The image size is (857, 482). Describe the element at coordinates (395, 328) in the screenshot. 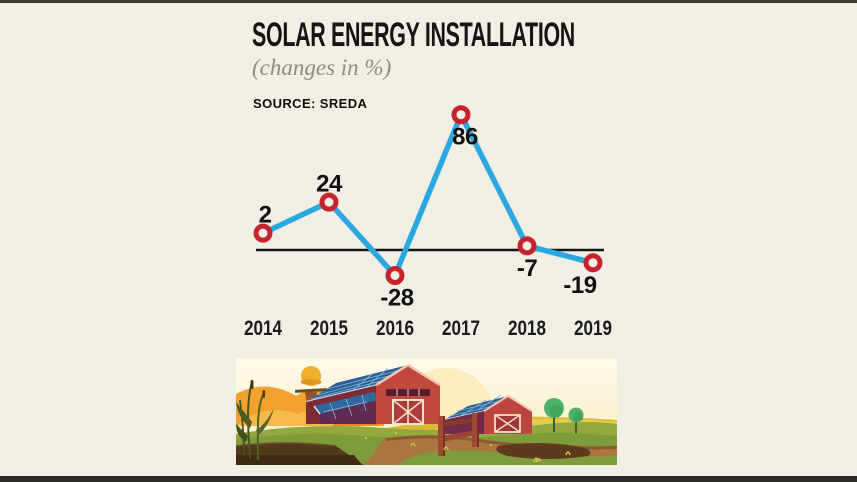

I see `x-tick-2016: 2016` at that location.